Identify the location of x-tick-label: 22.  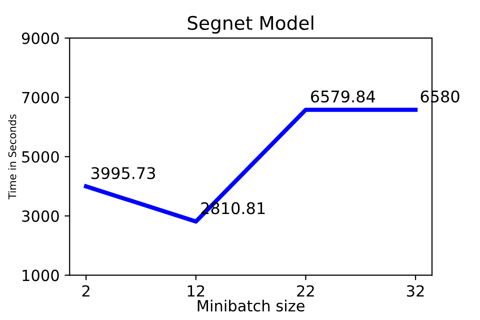
(305, 291).